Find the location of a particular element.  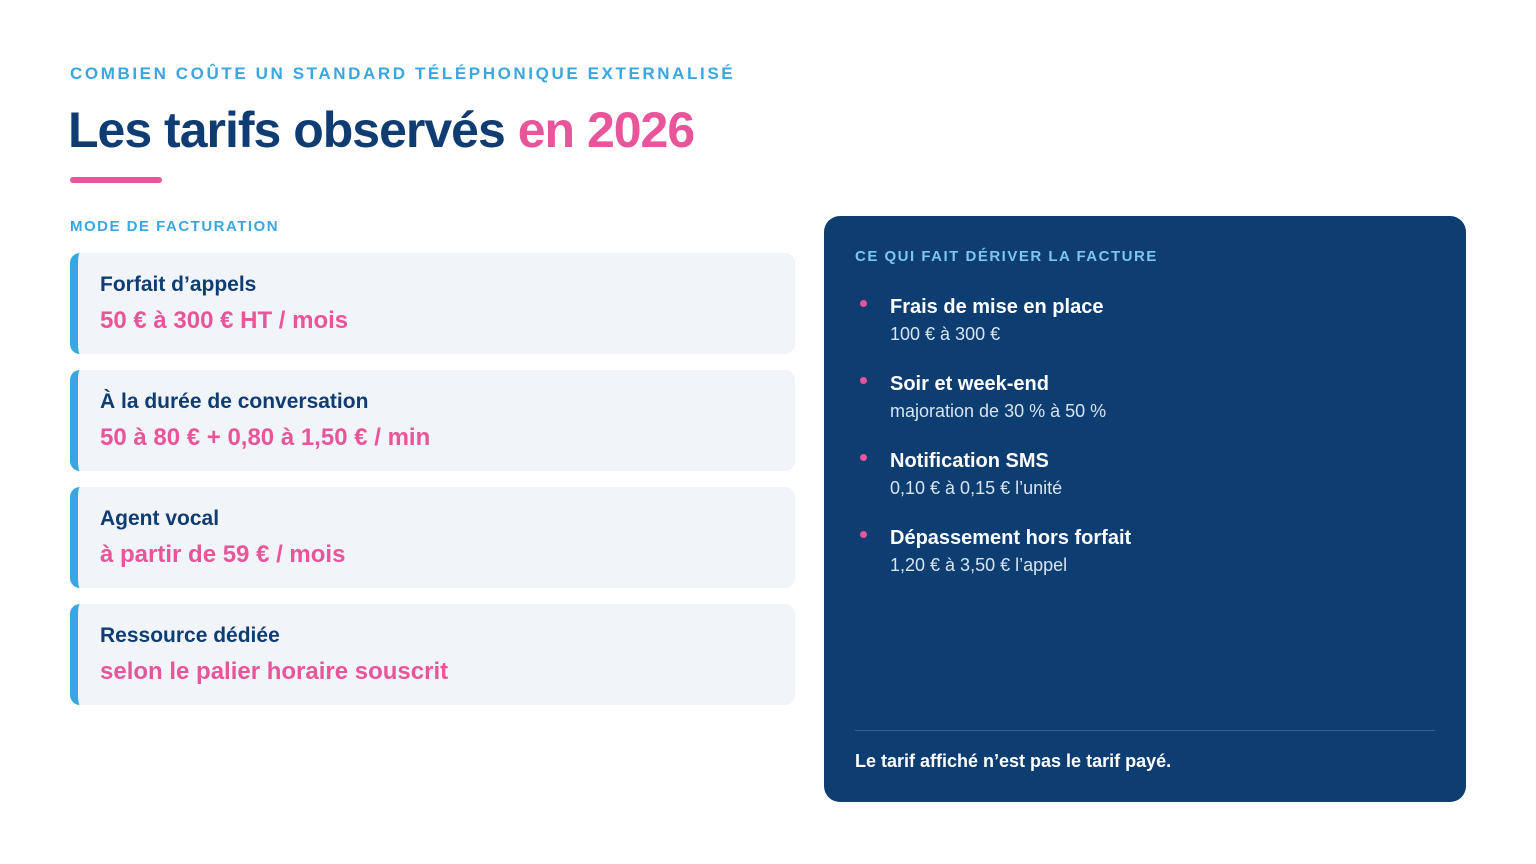

page-title-accent: en 2026 is located at coordinates (606, 130).